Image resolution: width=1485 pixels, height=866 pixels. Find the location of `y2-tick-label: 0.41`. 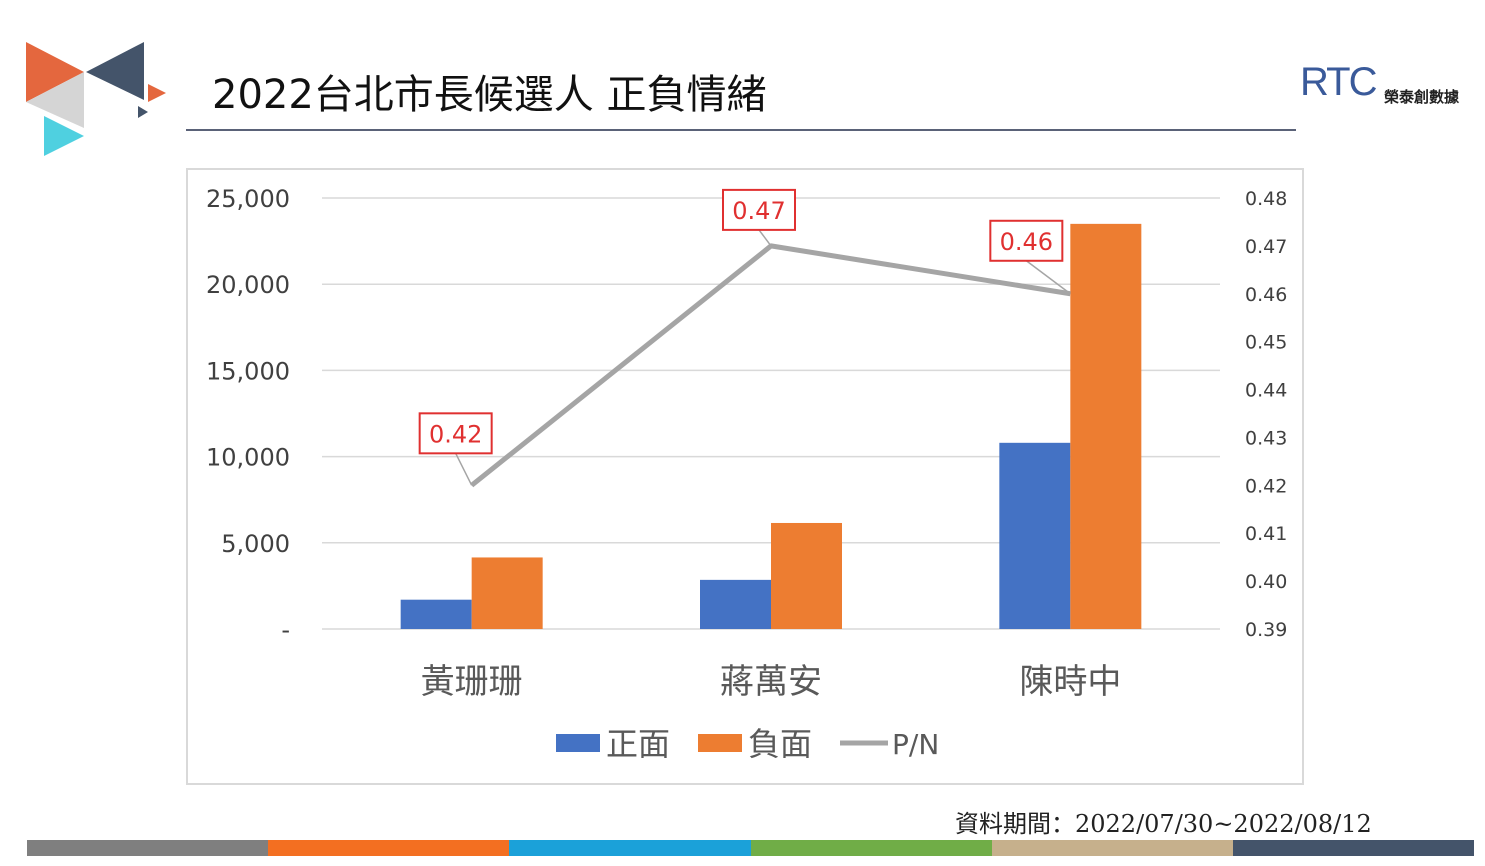

y2-tick-label: 0.41 is located at coordinates (1266, 534).